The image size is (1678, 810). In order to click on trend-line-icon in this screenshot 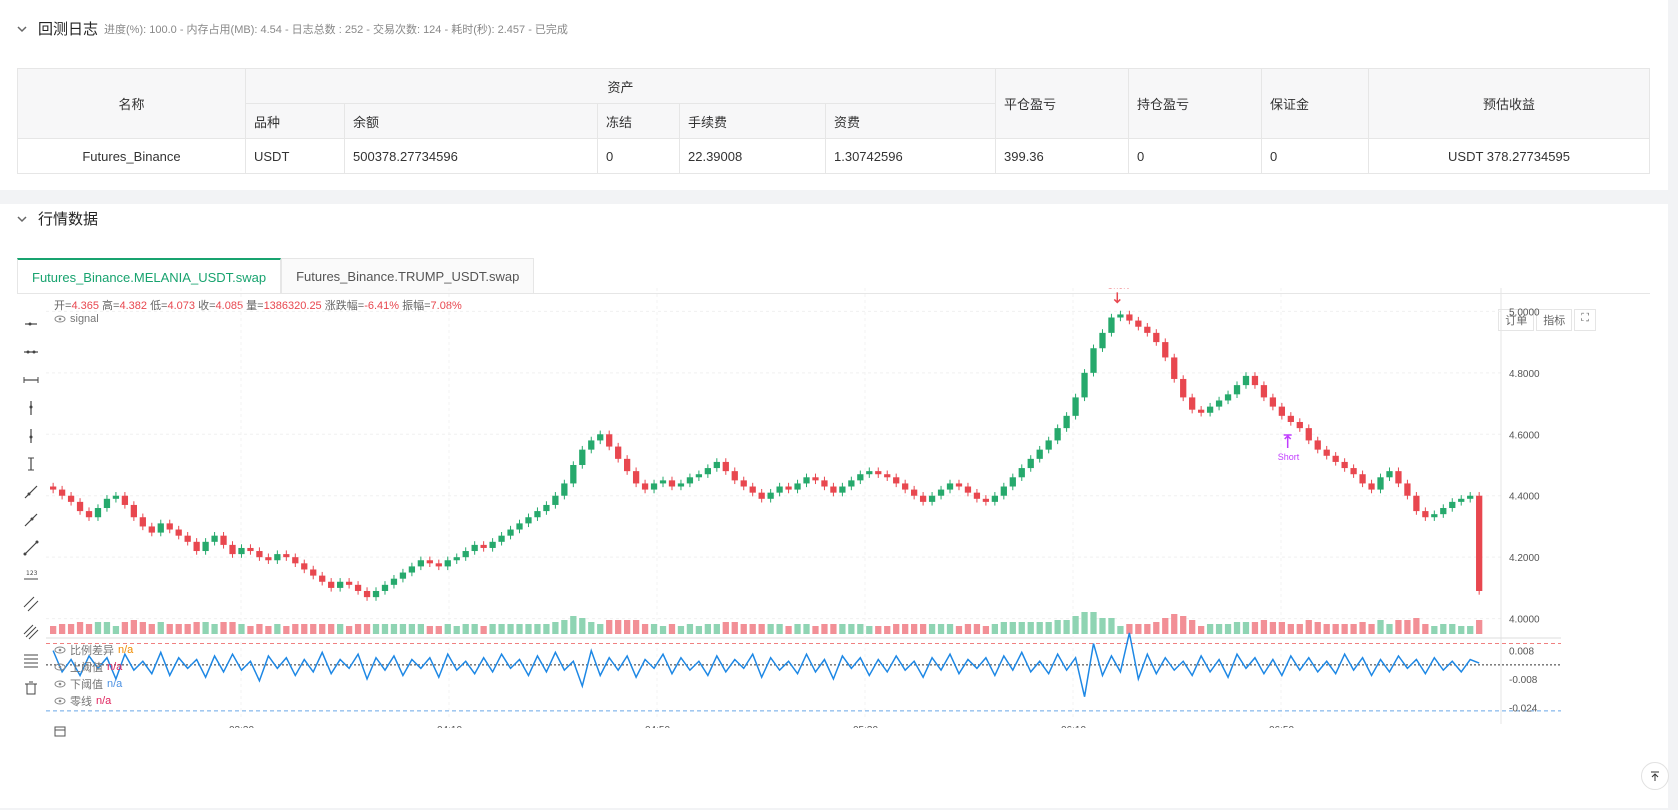, I will do `click(31, 492)`.